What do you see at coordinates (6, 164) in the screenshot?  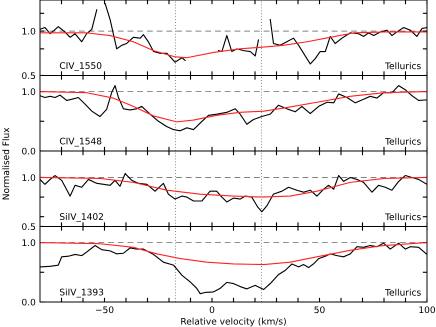 I see `y-axis-title: Normalised Flux` at bounding box center [6, 164].